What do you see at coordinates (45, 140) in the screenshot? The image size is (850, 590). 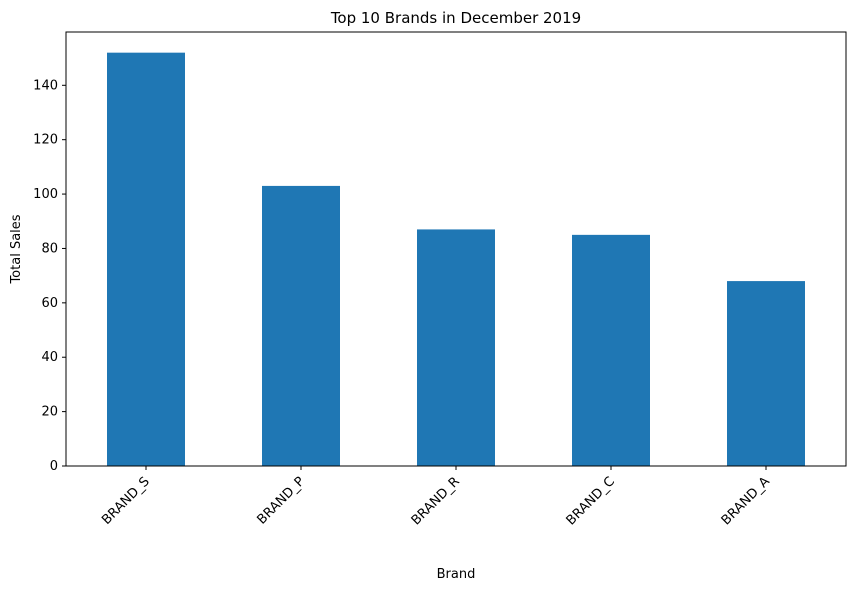 I see `y-tick-label: 120` at bounding box center [45, 140].